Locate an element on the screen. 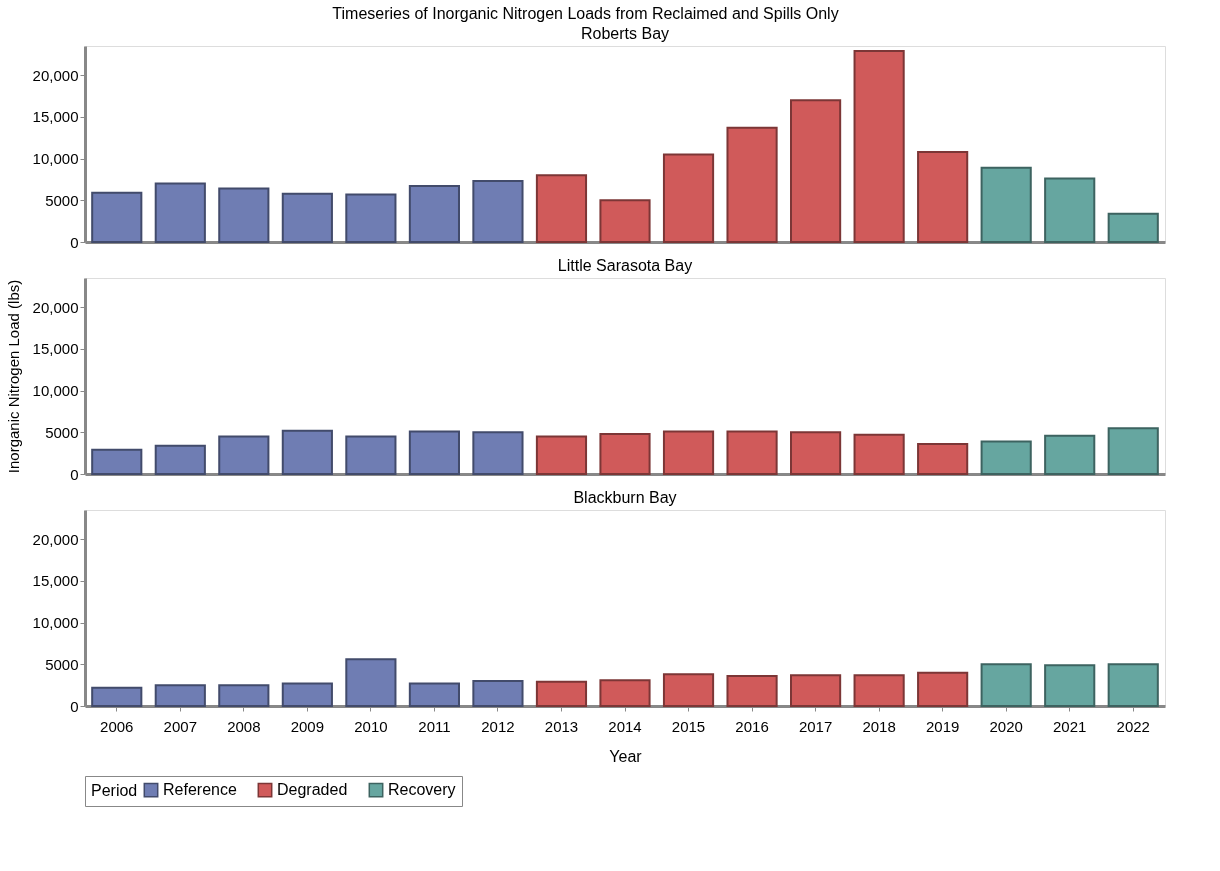 The image size is (1220, 871). x-tick-label: 2016 is located at coordinates (752, 726).